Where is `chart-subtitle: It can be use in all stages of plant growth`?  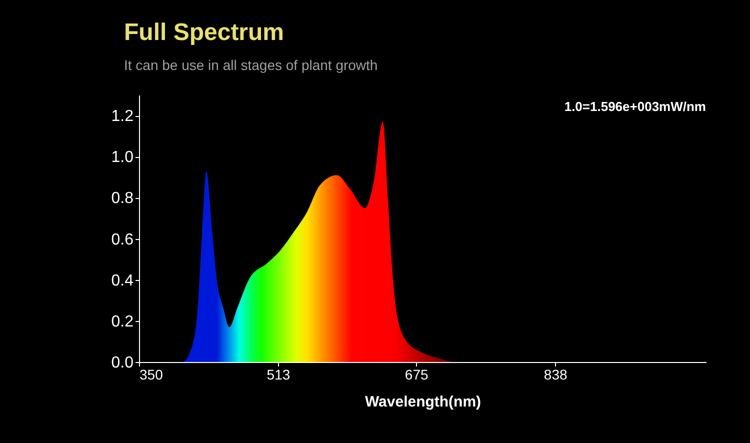 chart-subtitle: It can be use in all stages of plant growth is located at coordinates (251, 65).